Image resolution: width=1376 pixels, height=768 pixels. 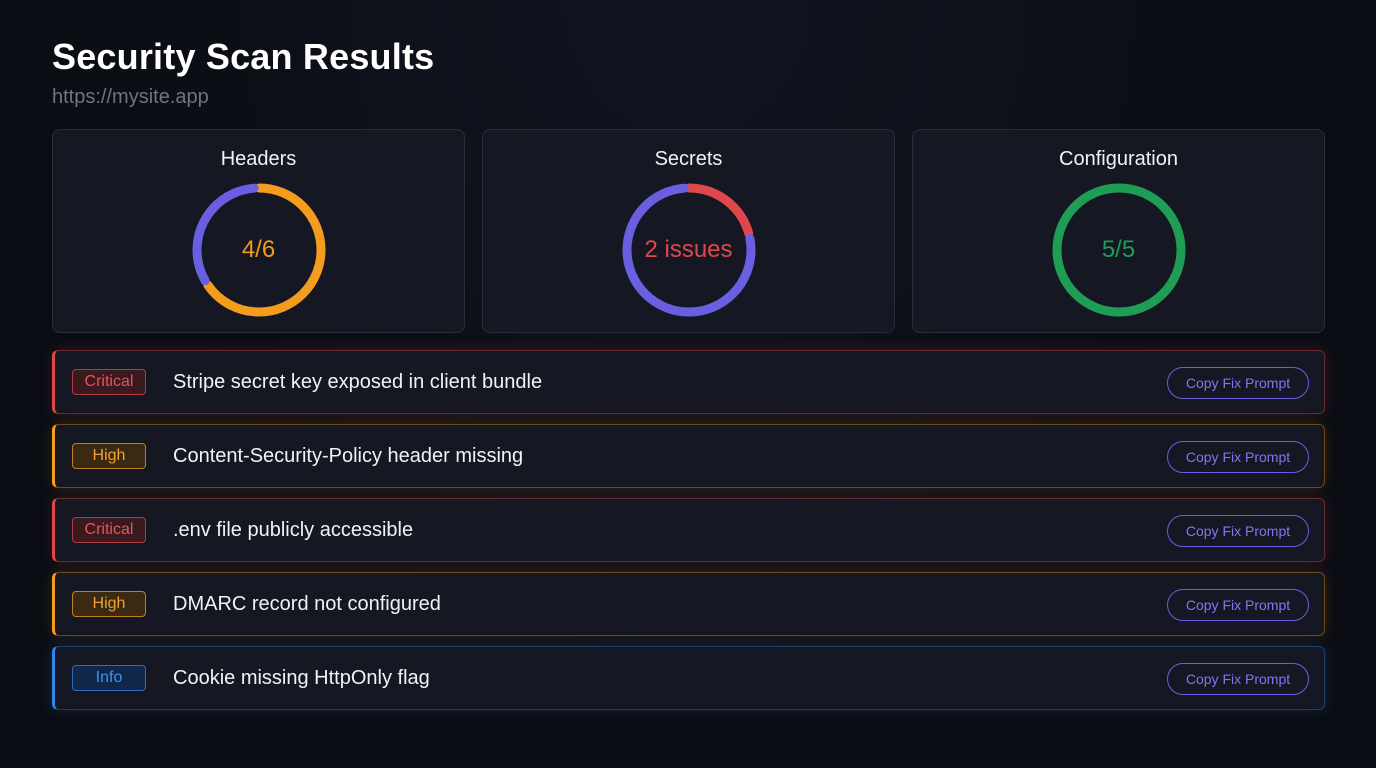 I want to click on summary-card-configuration: Configuration 5/5, so click(x=1118, y=231).